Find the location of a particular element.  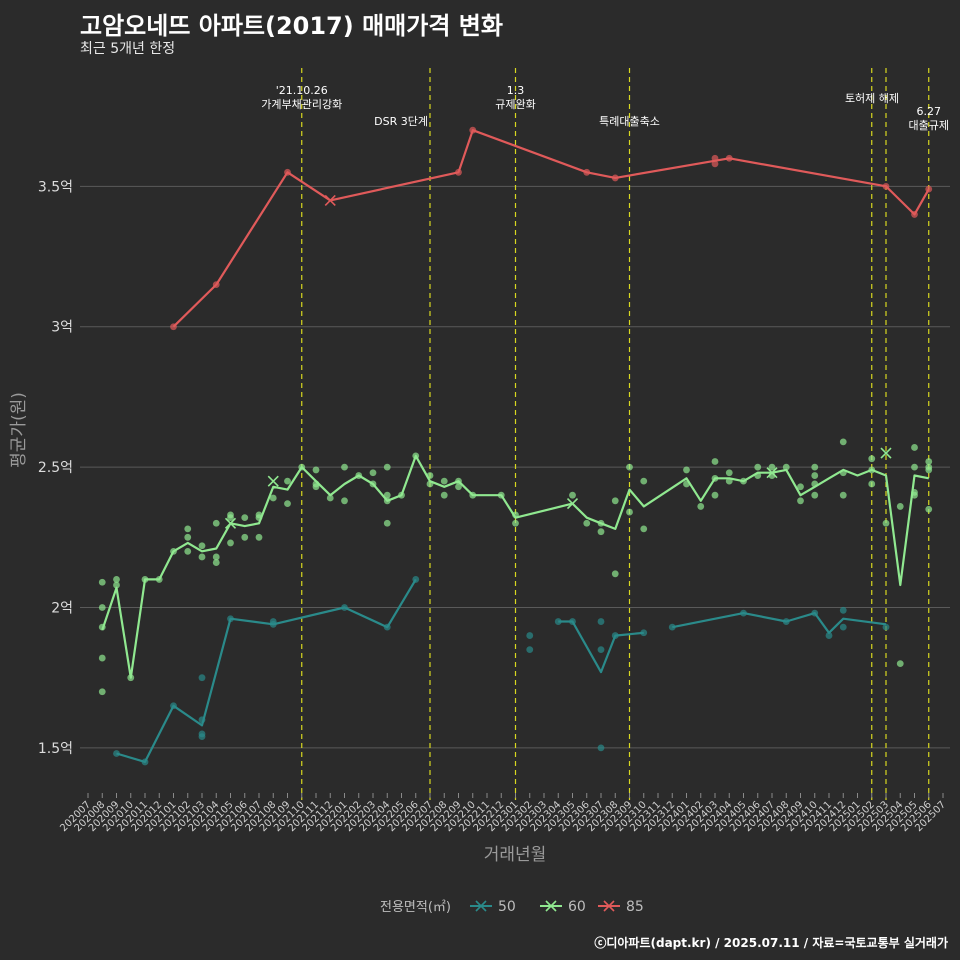

legend-label: 50 is located at coordinates (507, 907).